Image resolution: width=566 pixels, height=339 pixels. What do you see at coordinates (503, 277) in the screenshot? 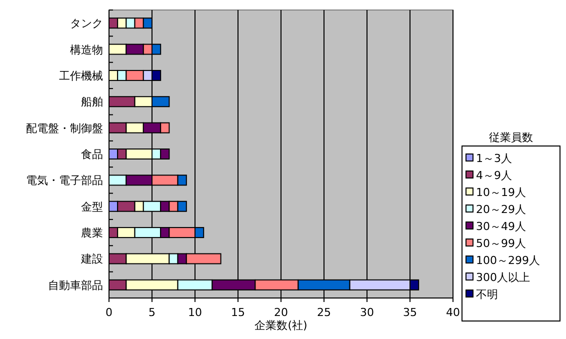
I see `legend-label: 300人以上` at bounding box center [503, 277].